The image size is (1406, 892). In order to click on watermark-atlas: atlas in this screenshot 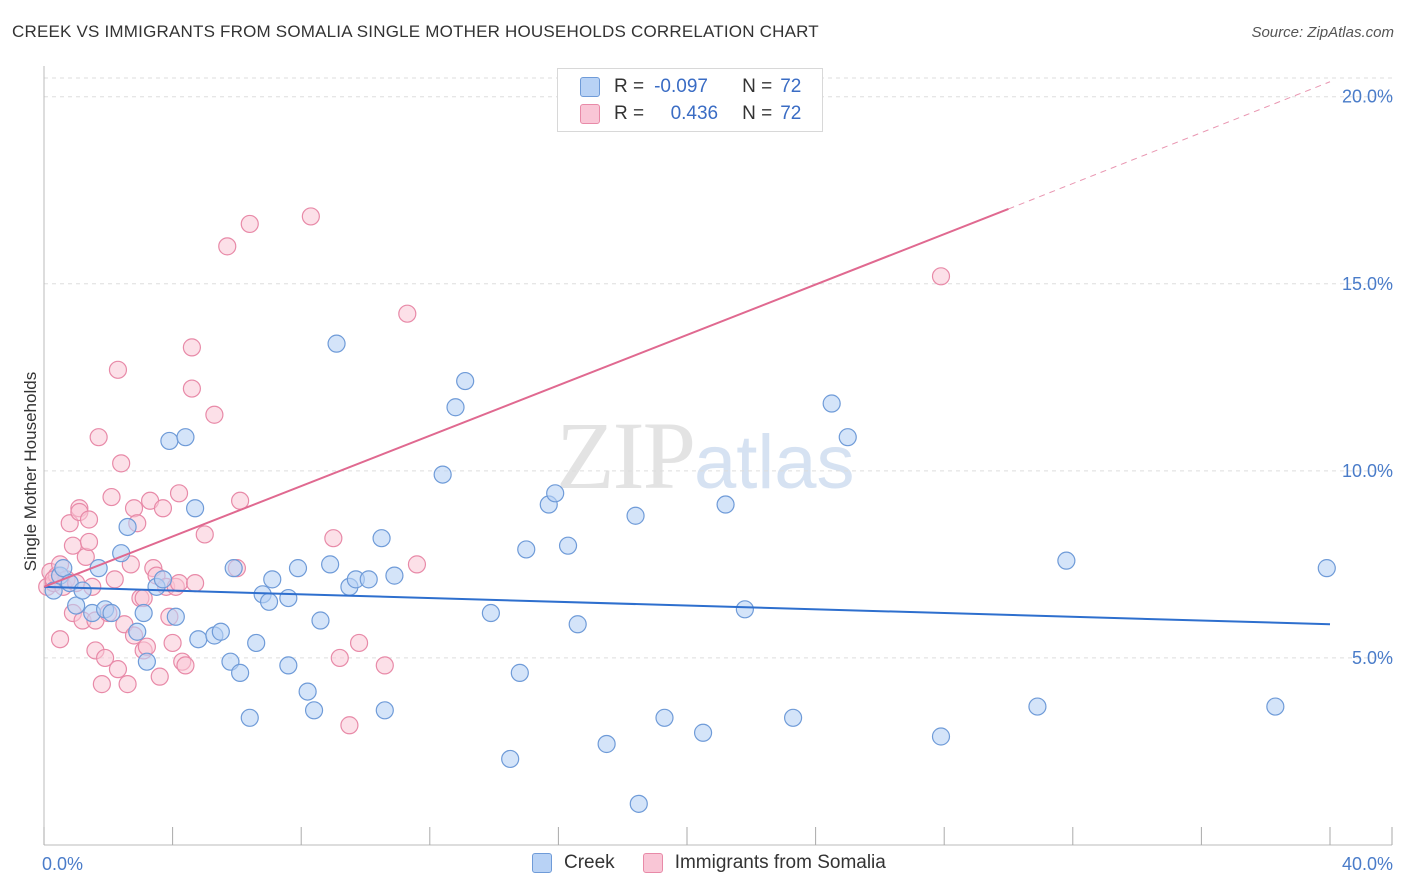, I will do `click(774, 462)`.